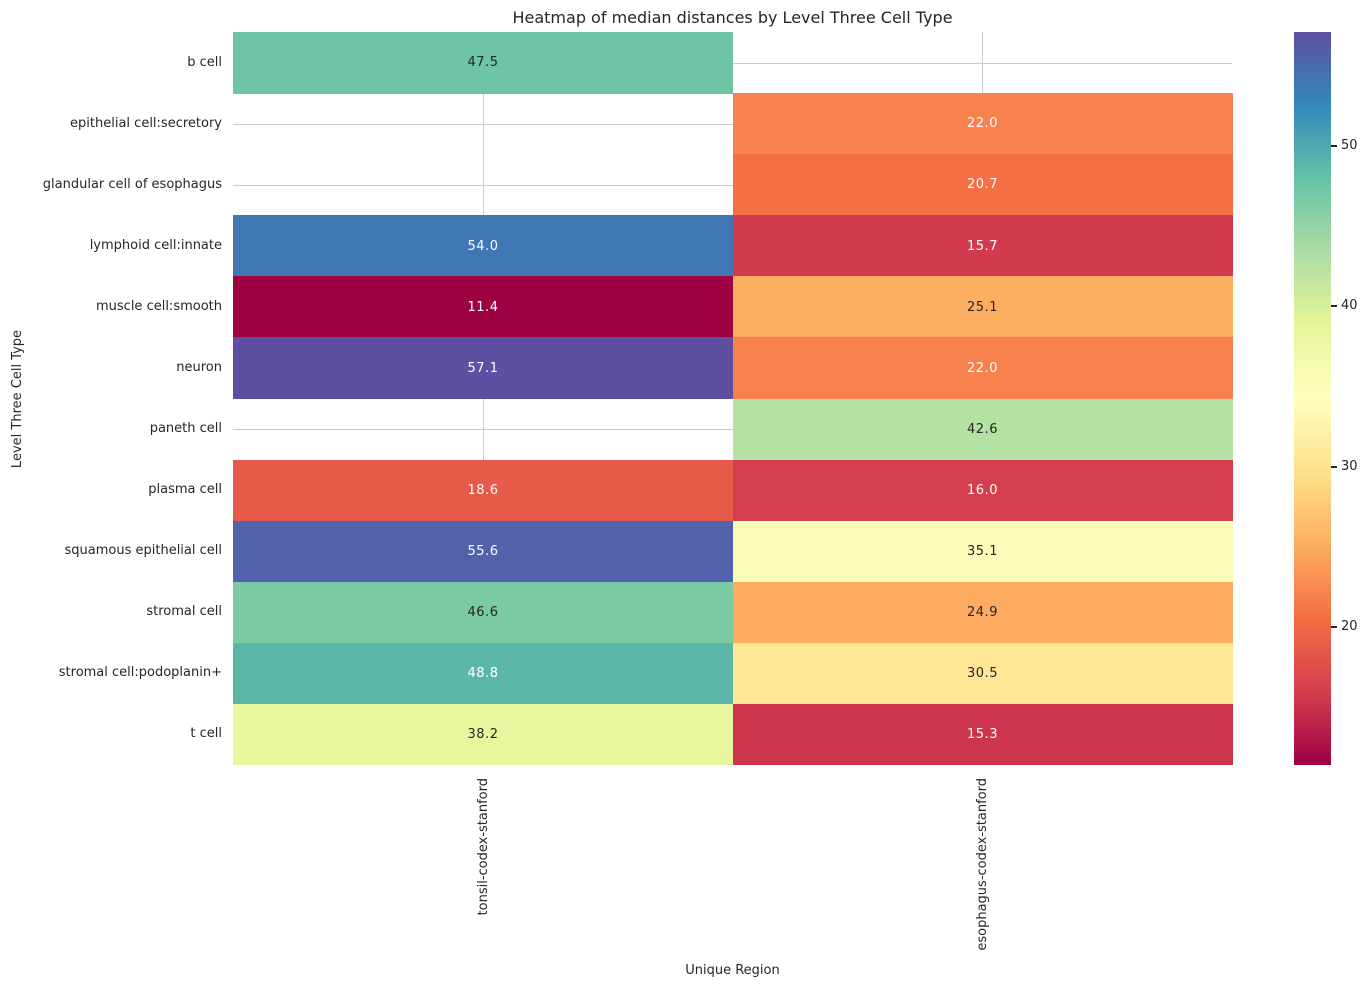 The height and width of the screenshot is (991, 1367). I want to click on y-tick-label: muscle cell:smooth, so click(159, 306).